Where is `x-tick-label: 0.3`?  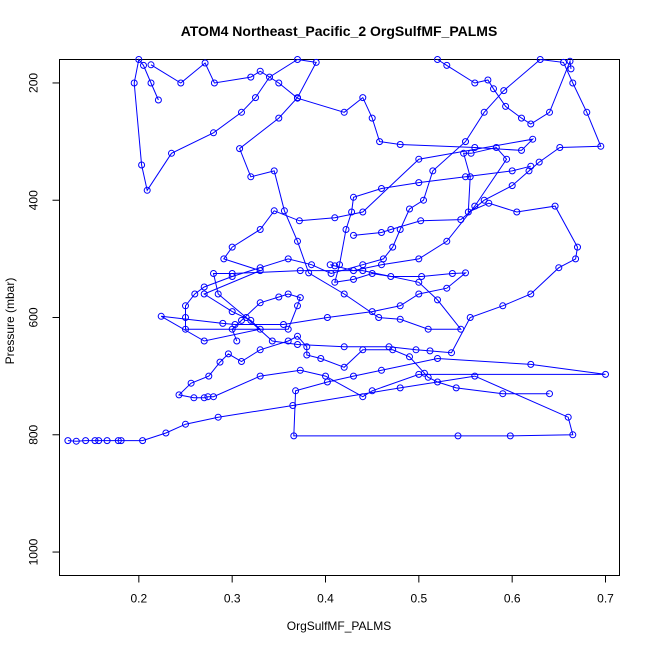
x-tick-label: 0.3 is located at coordinates (232, 599).